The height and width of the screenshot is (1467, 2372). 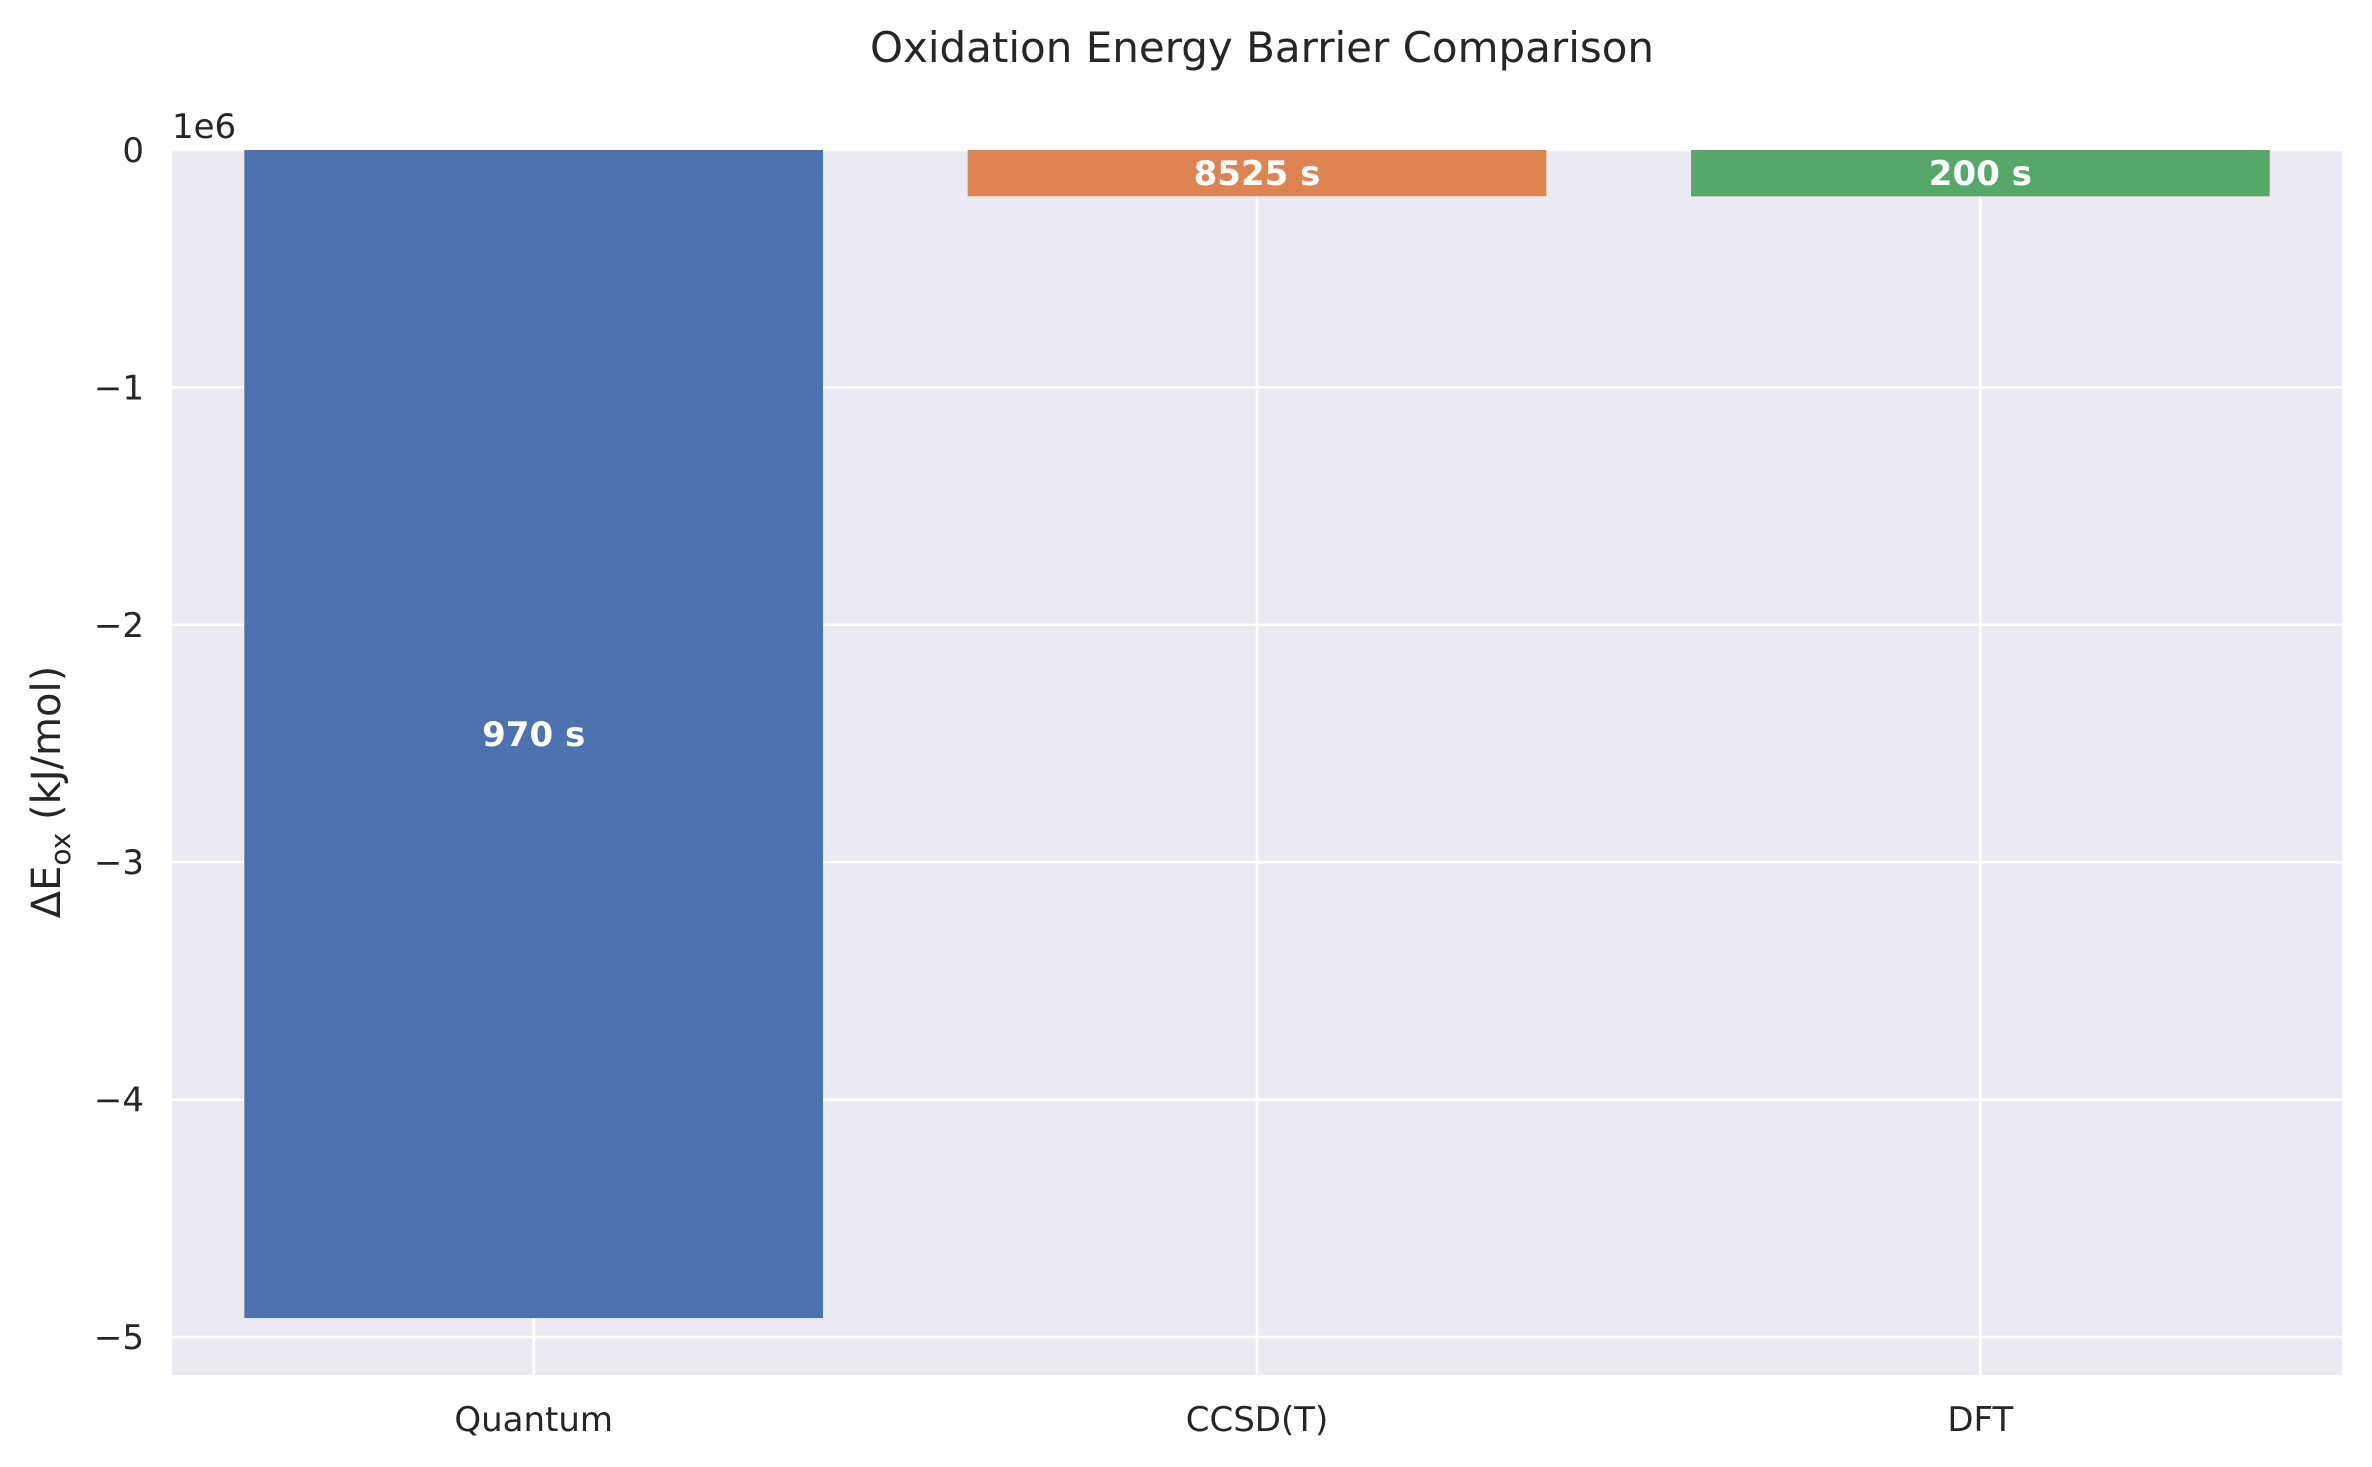 What do you see at coordinates (133, 151) in the screenshot?
I see `y-tick-label: 0` at bounding box center [133, 151].